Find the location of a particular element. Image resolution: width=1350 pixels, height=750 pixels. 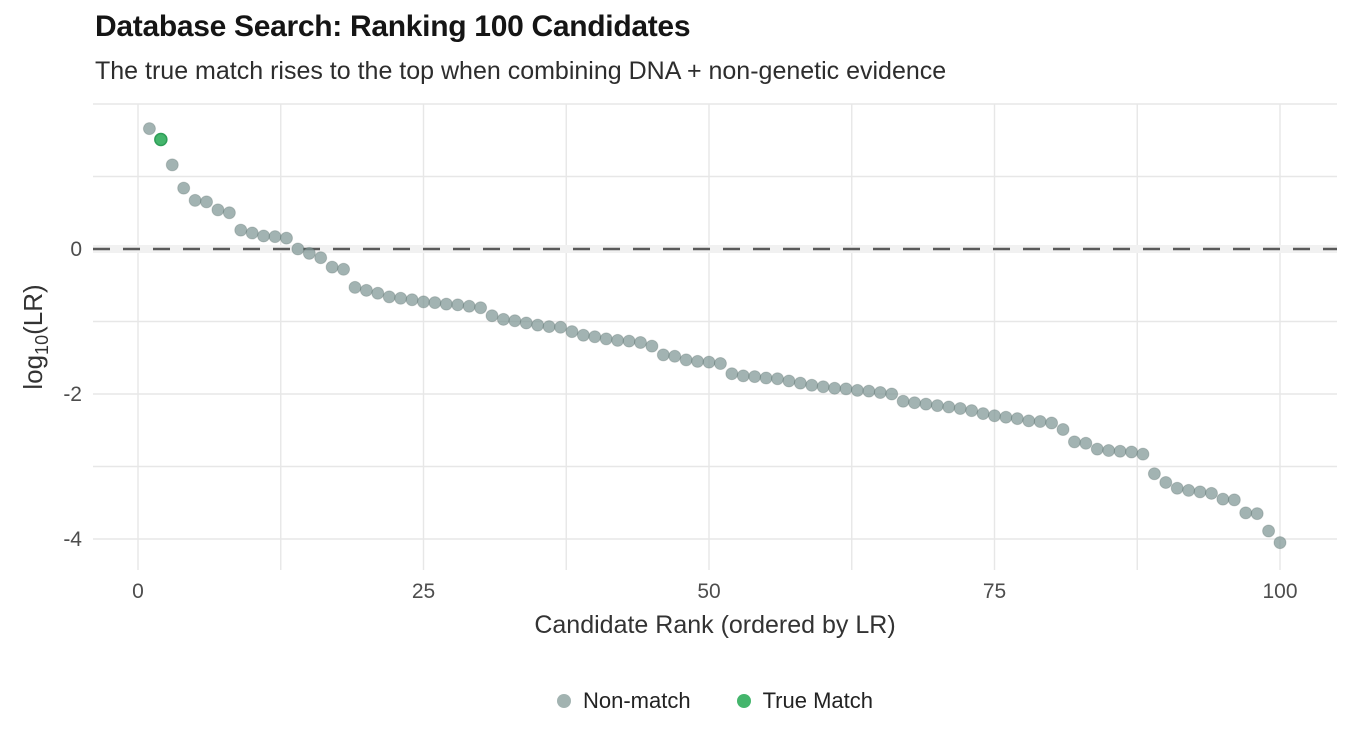

true-match-dot-icon is located at coordinates (743, 701).